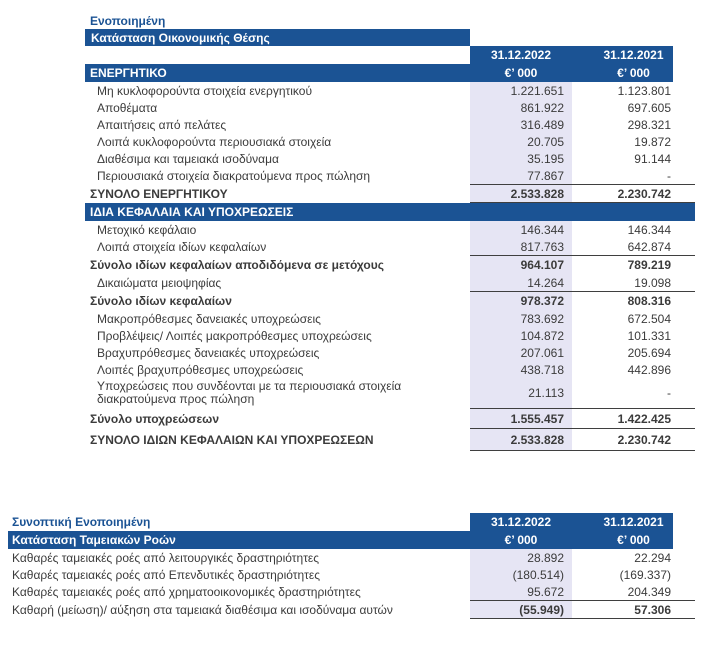  Describe the element at coordinates (652, 557) in the screenshot. I see `value-2021: 22.294` at that location.